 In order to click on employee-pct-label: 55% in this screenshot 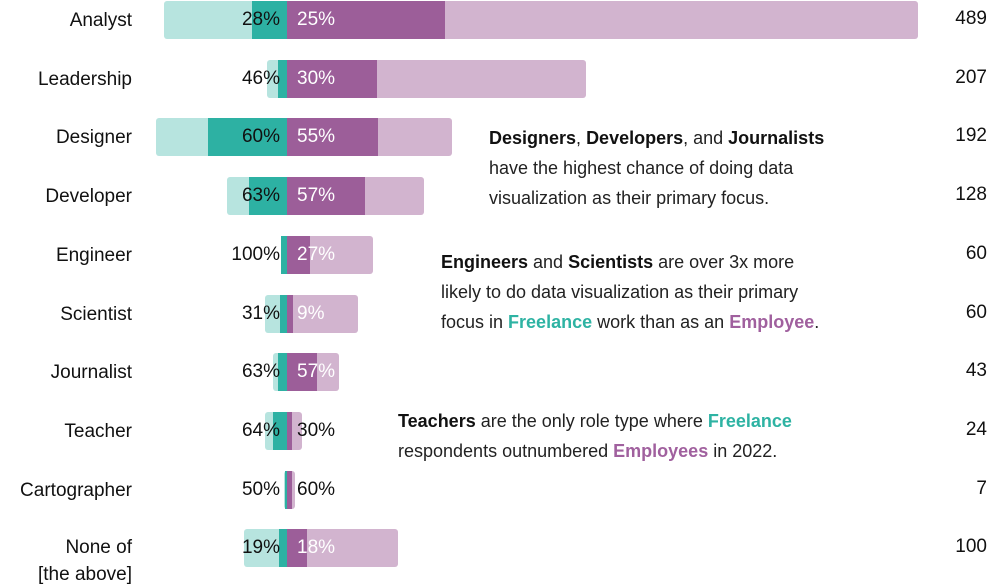, I will do `click(316, 137)`.